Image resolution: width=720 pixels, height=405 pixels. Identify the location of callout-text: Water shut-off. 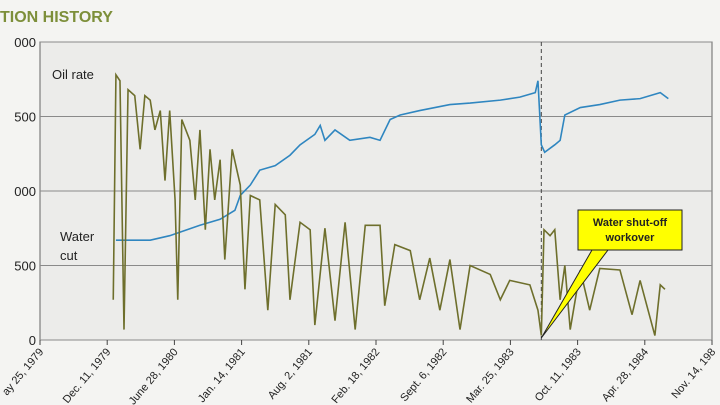
(630, 223).